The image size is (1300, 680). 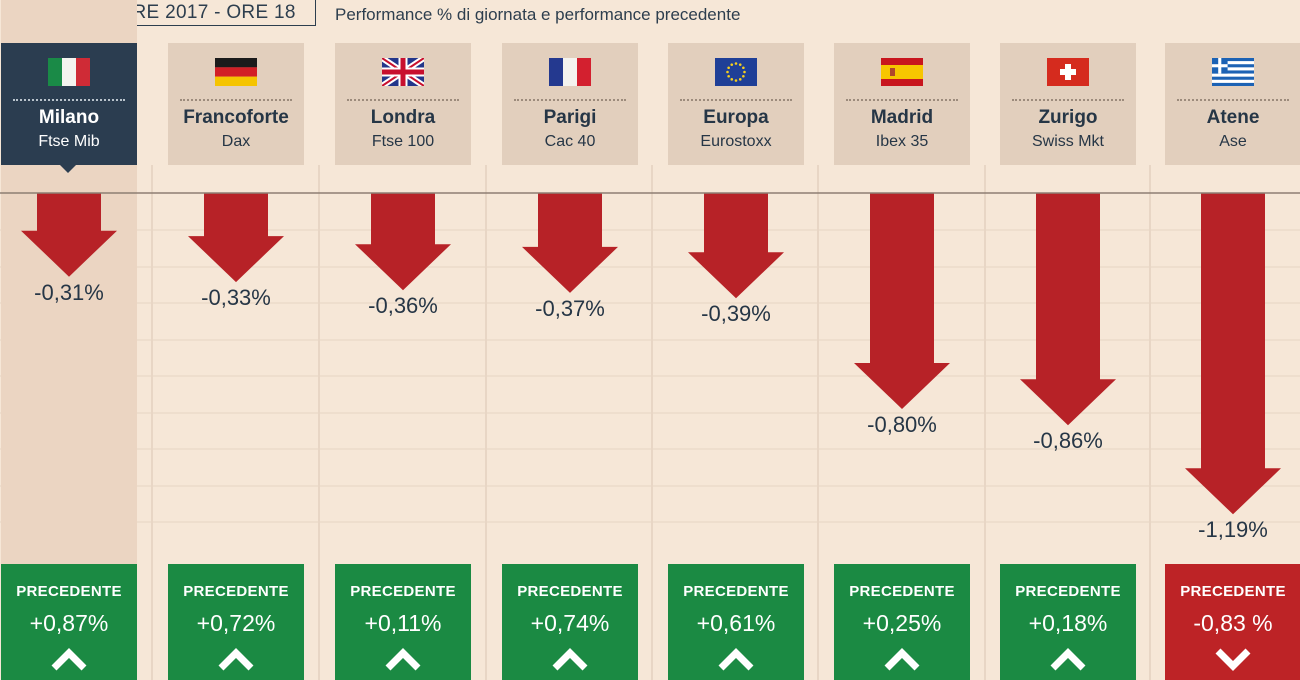 What do you see at coordinates (403, 306) in the screenshot?
I see `value-label: -0,36%` at bounding box center [403, 306].